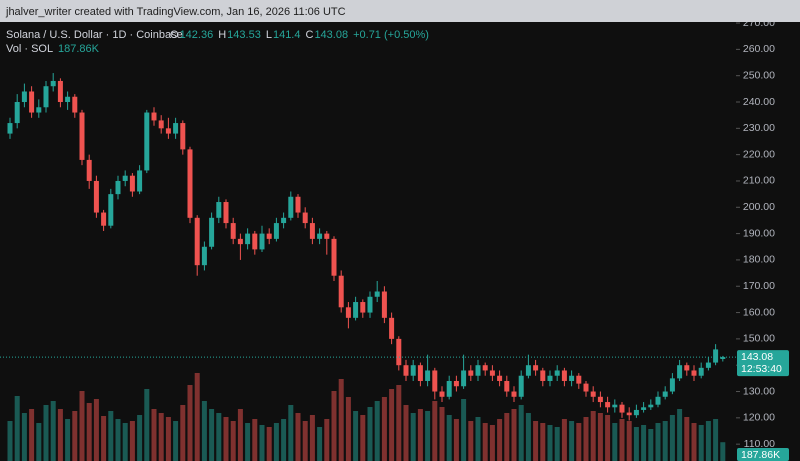  What do you see at coordinates (269, 35) in the screenshot?
I see `ohlc-letter: L` at bounding box center [269, 35].